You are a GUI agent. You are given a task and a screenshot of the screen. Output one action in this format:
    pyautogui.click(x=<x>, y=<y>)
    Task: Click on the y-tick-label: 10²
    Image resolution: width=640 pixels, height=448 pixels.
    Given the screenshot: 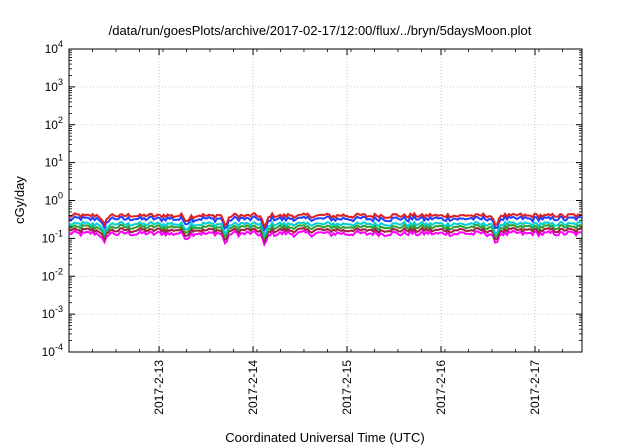 What is the action you would take?
    pyautogui.click(x=54, y=123)
    